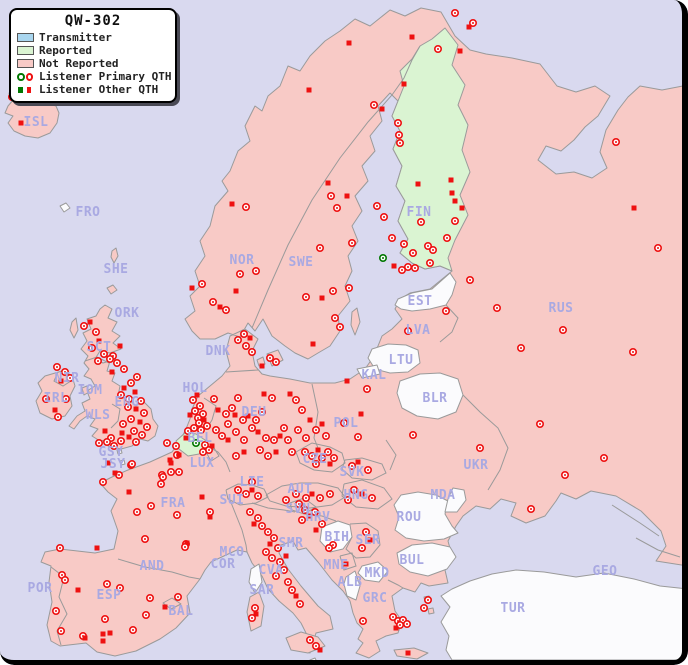 The width and height of the screenshot is (688, 665). I want to click on country-label-IOM: IOM, so click(90, 390).